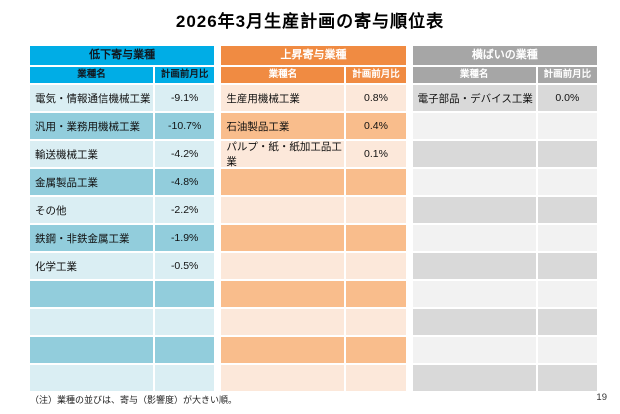 The height and width of the screenshot is (414, 620). Describe the element at coordinates (185, 154) in the screenshot. I see `value-cell: -4.2%` at that location.